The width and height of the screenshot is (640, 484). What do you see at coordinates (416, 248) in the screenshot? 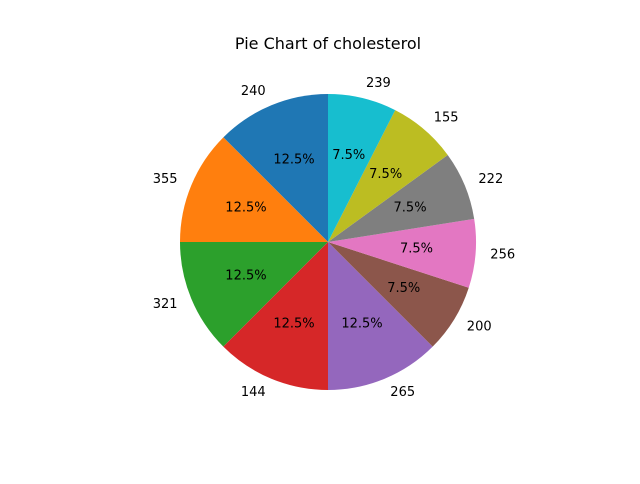
I see `slice-percent-256: 7.5%` at bounding box center [416, 248].